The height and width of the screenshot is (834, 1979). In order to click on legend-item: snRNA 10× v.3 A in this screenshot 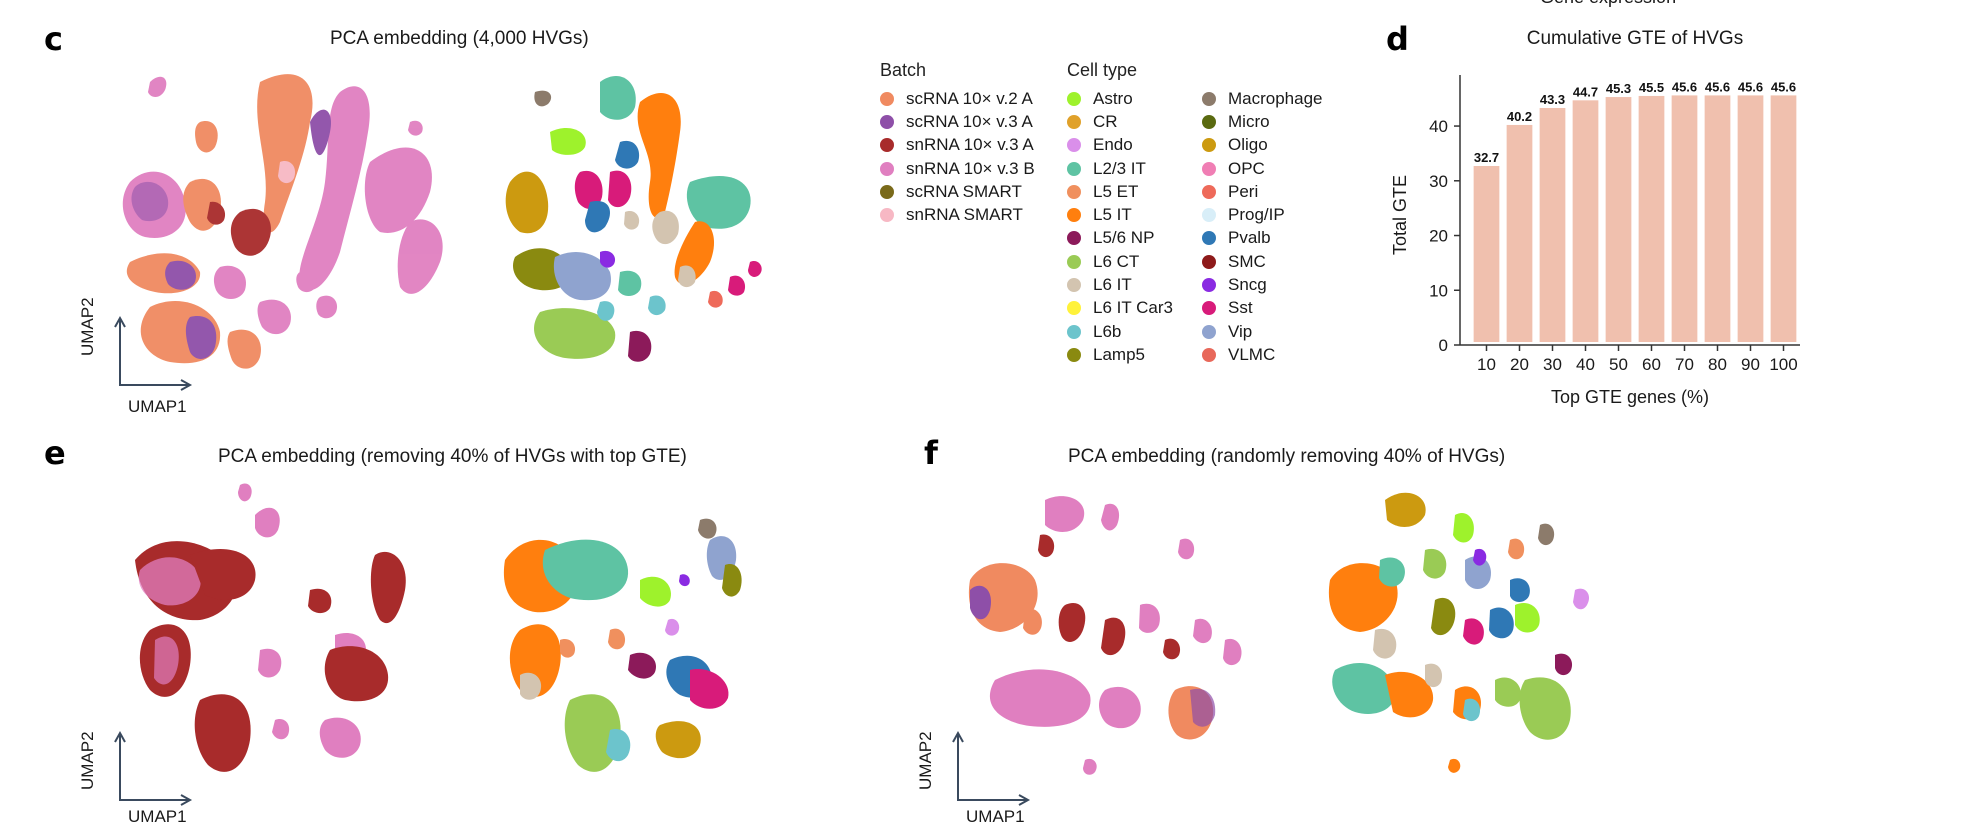, I will do `click(957, 145)`.